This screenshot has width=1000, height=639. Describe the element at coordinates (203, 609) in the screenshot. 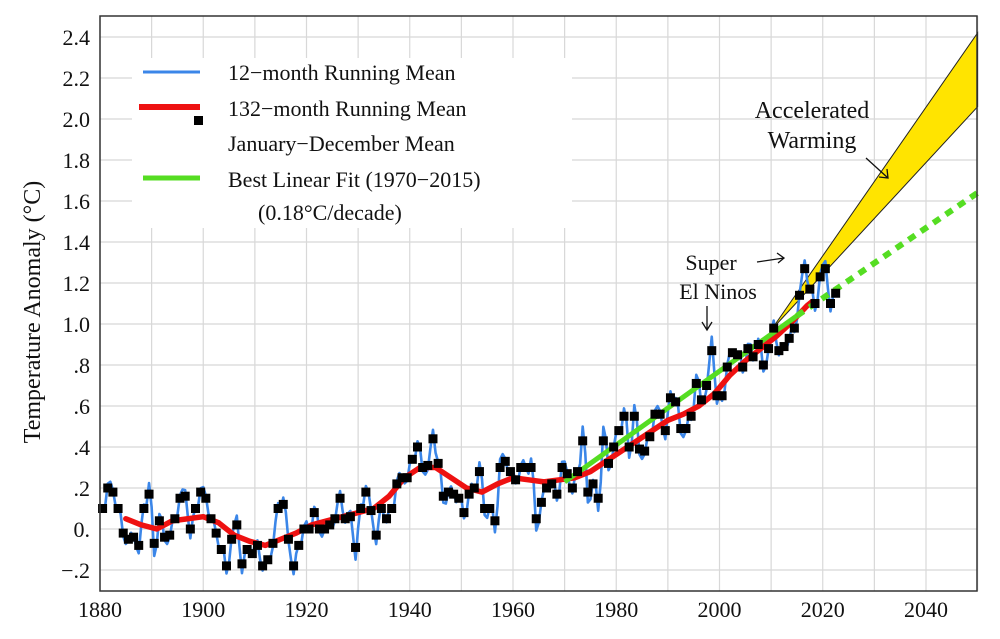

I see `x-tick-label: 1900` at that location.